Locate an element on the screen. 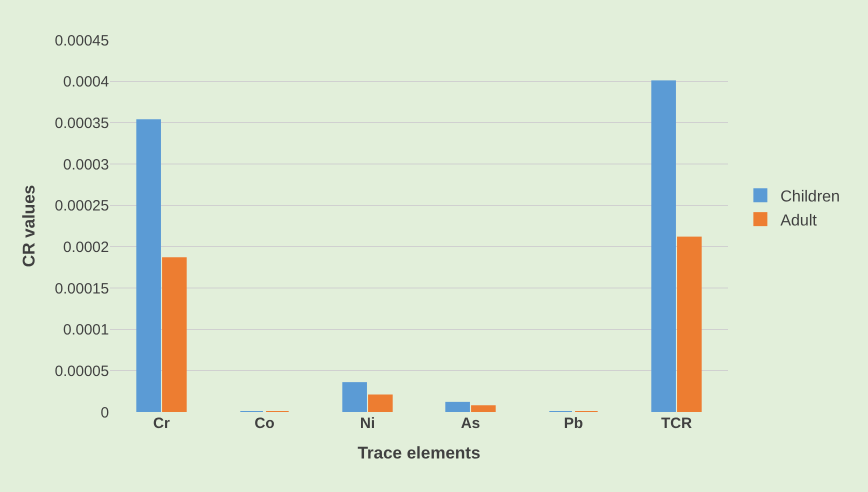  x-tick-label: As is located at coordinates (470, 423).